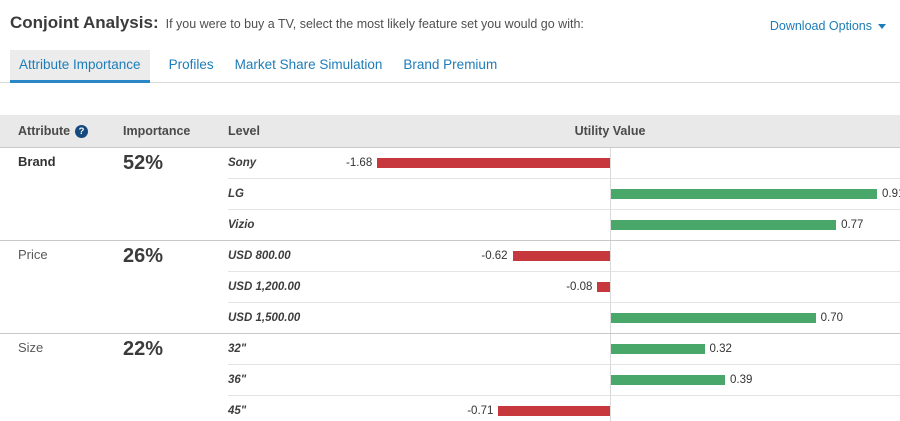 Image resolution: width=900 pixels, height=421 pixels. Describe the element at coordinates (236, 194) in the screenshot. I see `level-label: LG` at that location.